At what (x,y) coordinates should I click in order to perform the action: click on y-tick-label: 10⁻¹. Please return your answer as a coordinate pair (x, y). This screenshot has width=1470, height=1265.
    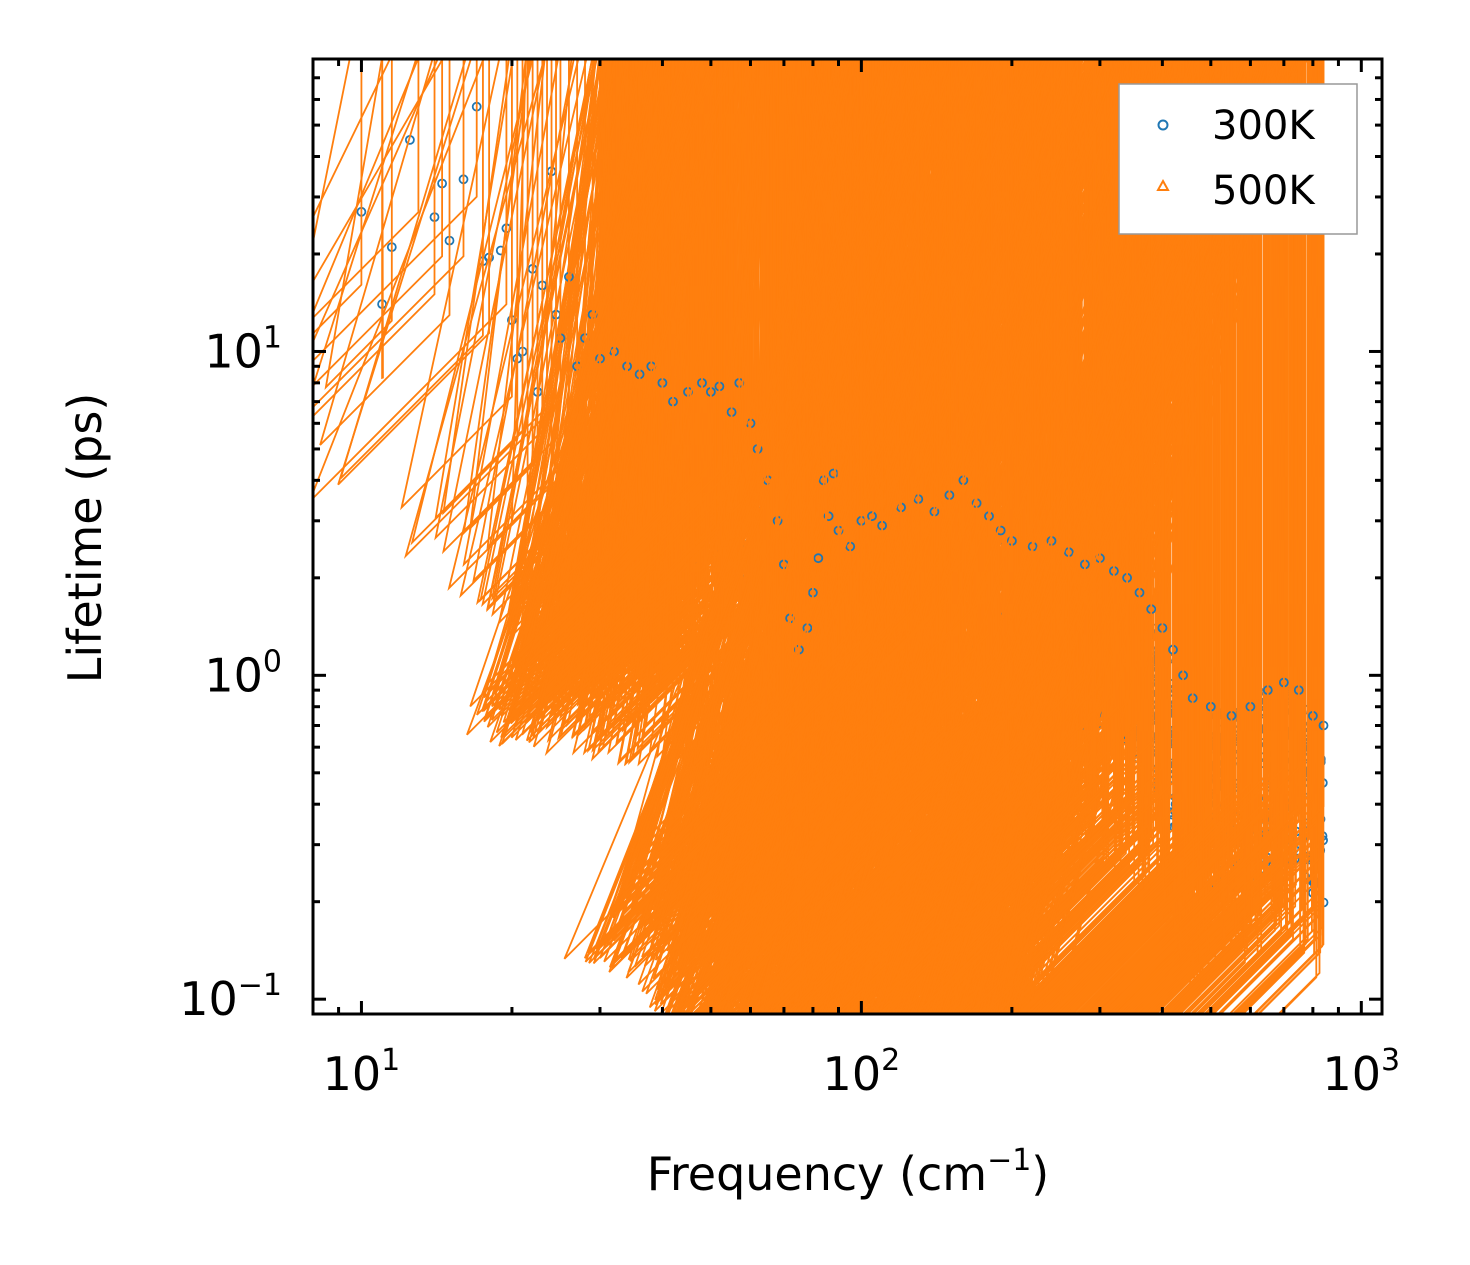
    Looking at the image, I should click on (230, 997).